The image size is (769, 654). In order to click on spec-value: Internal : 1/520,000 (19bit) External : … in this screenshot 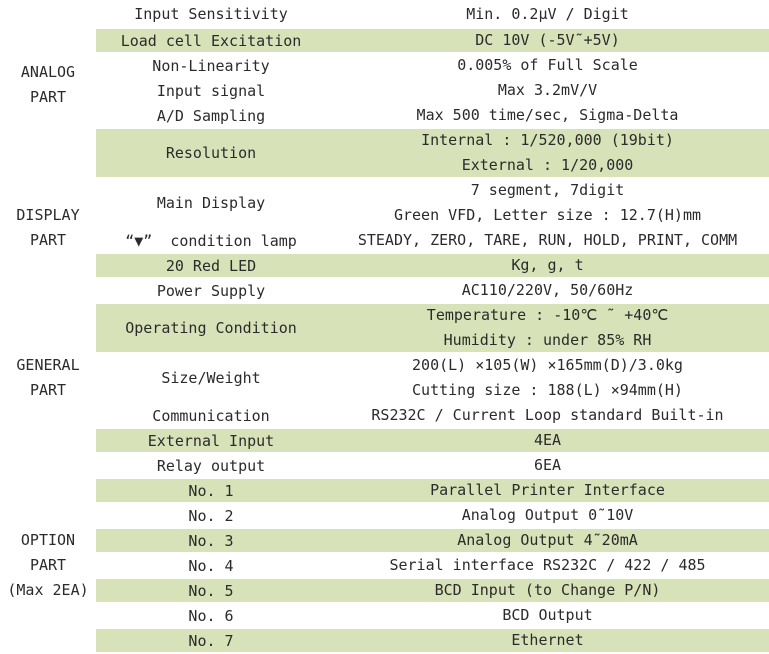, I will do `click(547, 152)`.